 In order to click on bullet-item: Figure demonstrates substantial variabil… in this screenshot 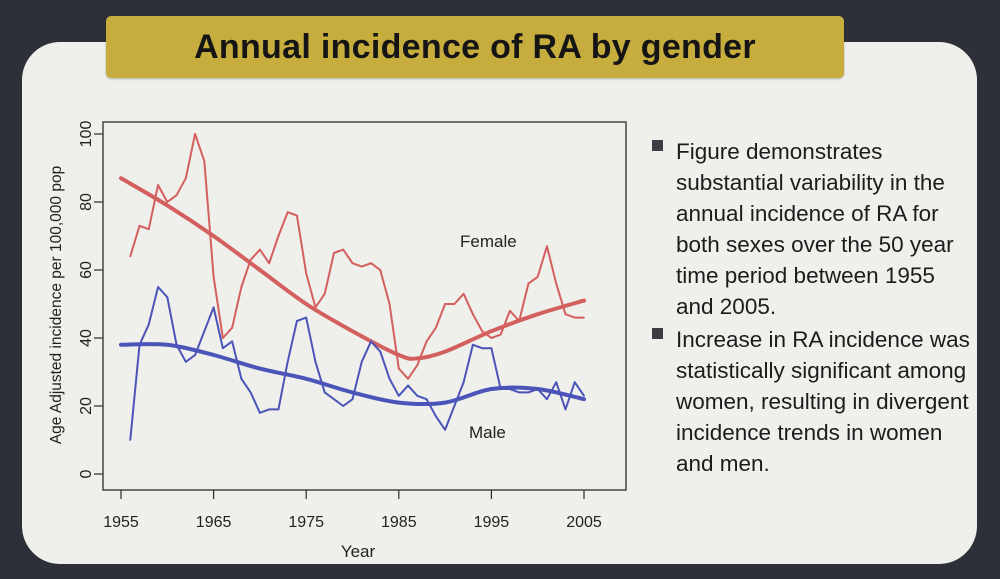, I will do `click(810, 229)`.